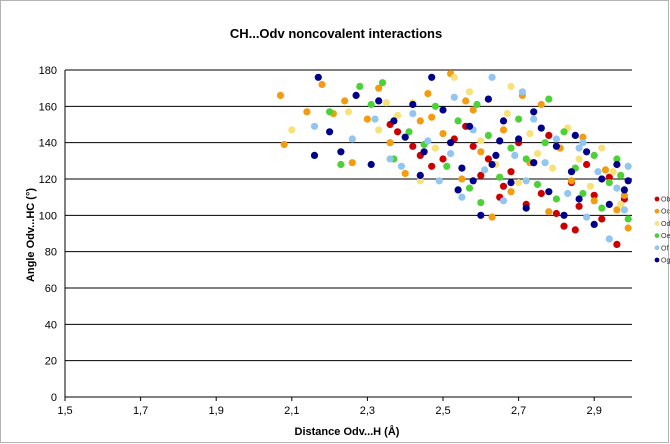 The height and width of the screenshot is (444, 670). Describe the element at coordinates (64, 411) in the screenshot. I see `x-tick-label: 1,5` at that location.